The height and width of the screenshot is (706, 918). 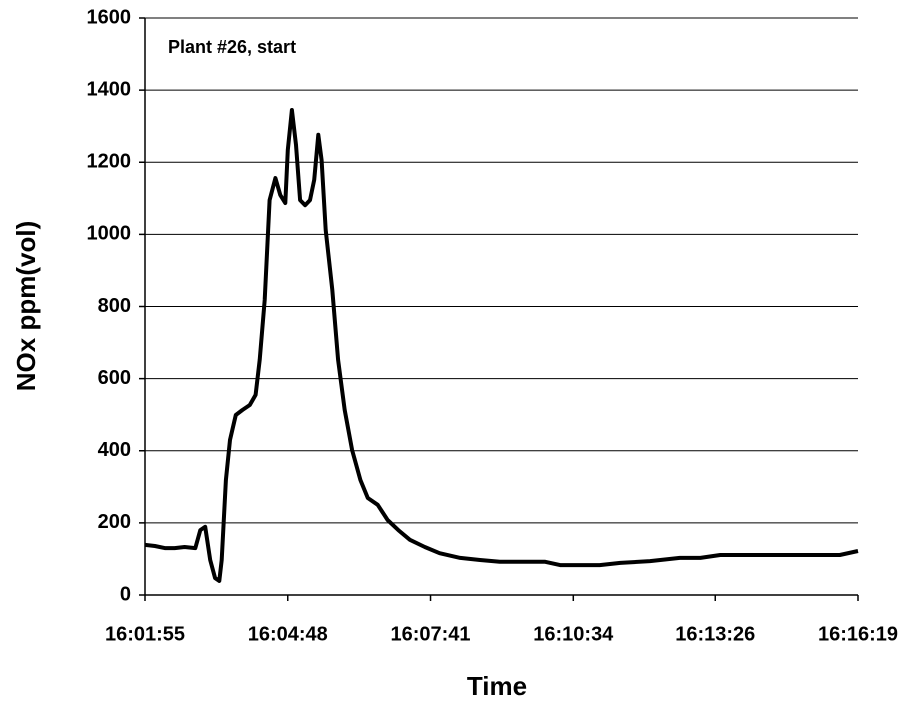 I want to click on y-tick-label: 1000, so click(x=109, y=234).